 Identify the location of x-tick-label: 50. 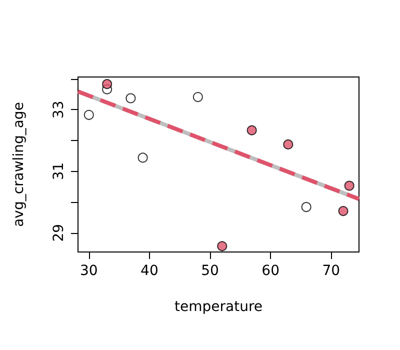
(210, 271).